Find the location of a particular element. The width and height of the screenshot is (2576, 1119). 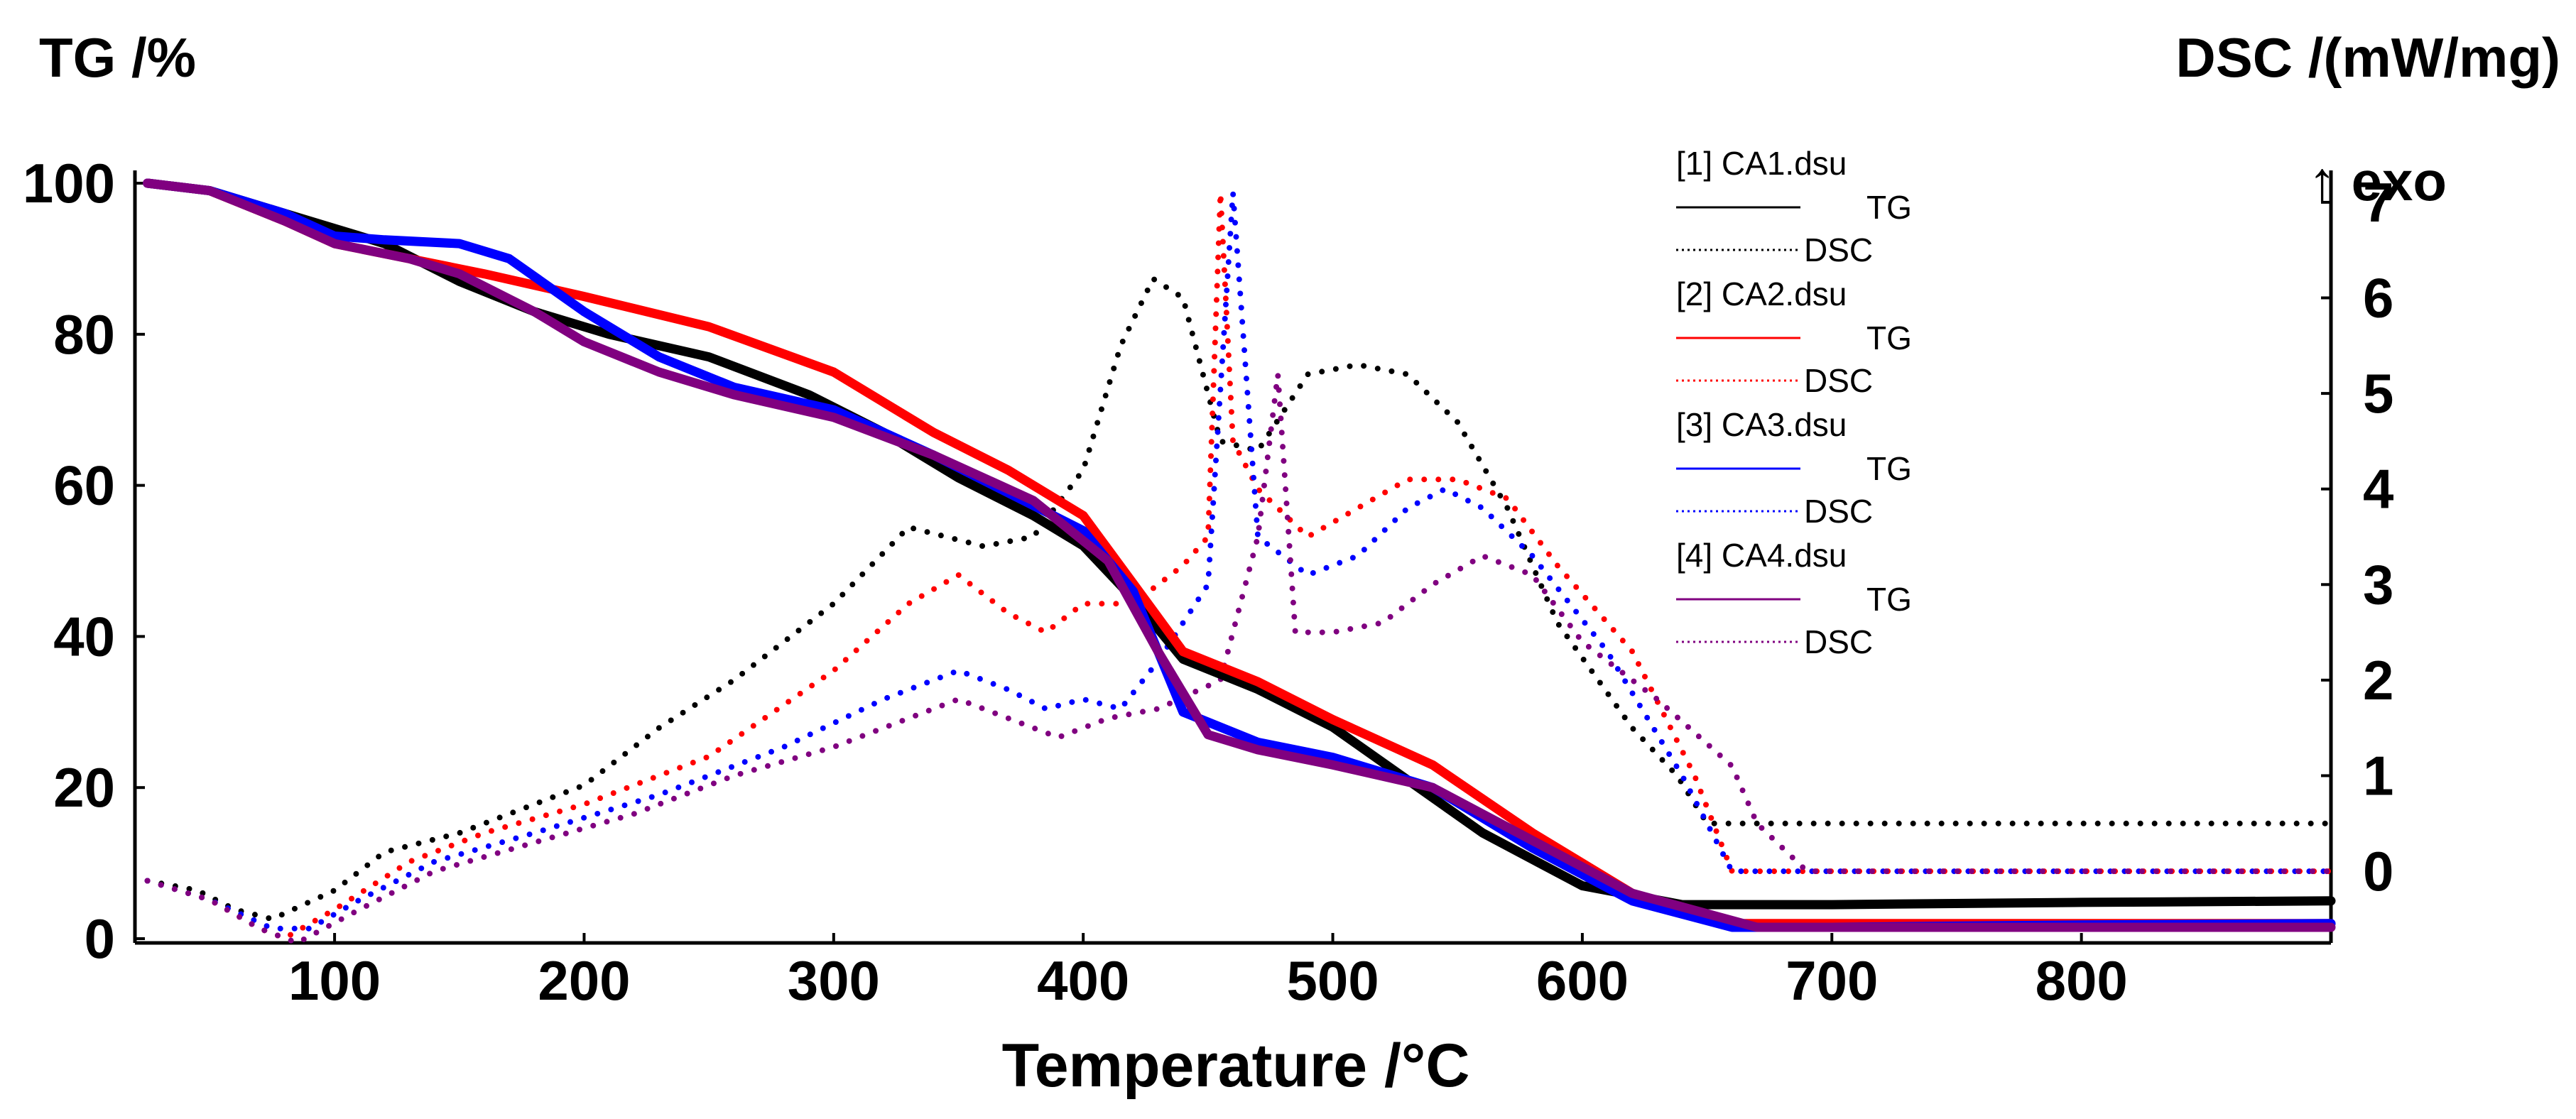

x-tick-label: 800 is located at coordinates (2082, 980).